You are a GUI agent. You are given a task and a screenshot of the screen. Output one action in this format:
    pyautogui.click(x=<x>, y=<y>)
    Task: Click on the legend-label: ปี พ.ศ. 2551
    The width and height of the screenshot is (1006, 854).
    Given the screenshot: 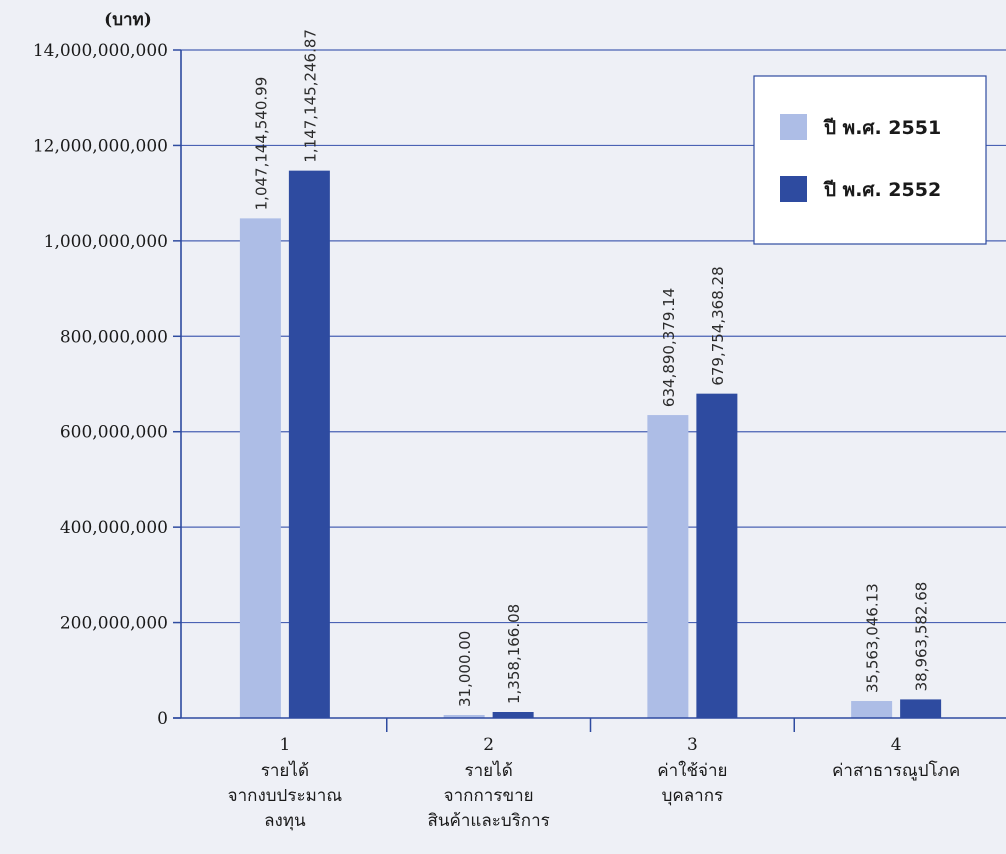 What is the action you would take?
    pyautogui.click(x=882, y=128)
    